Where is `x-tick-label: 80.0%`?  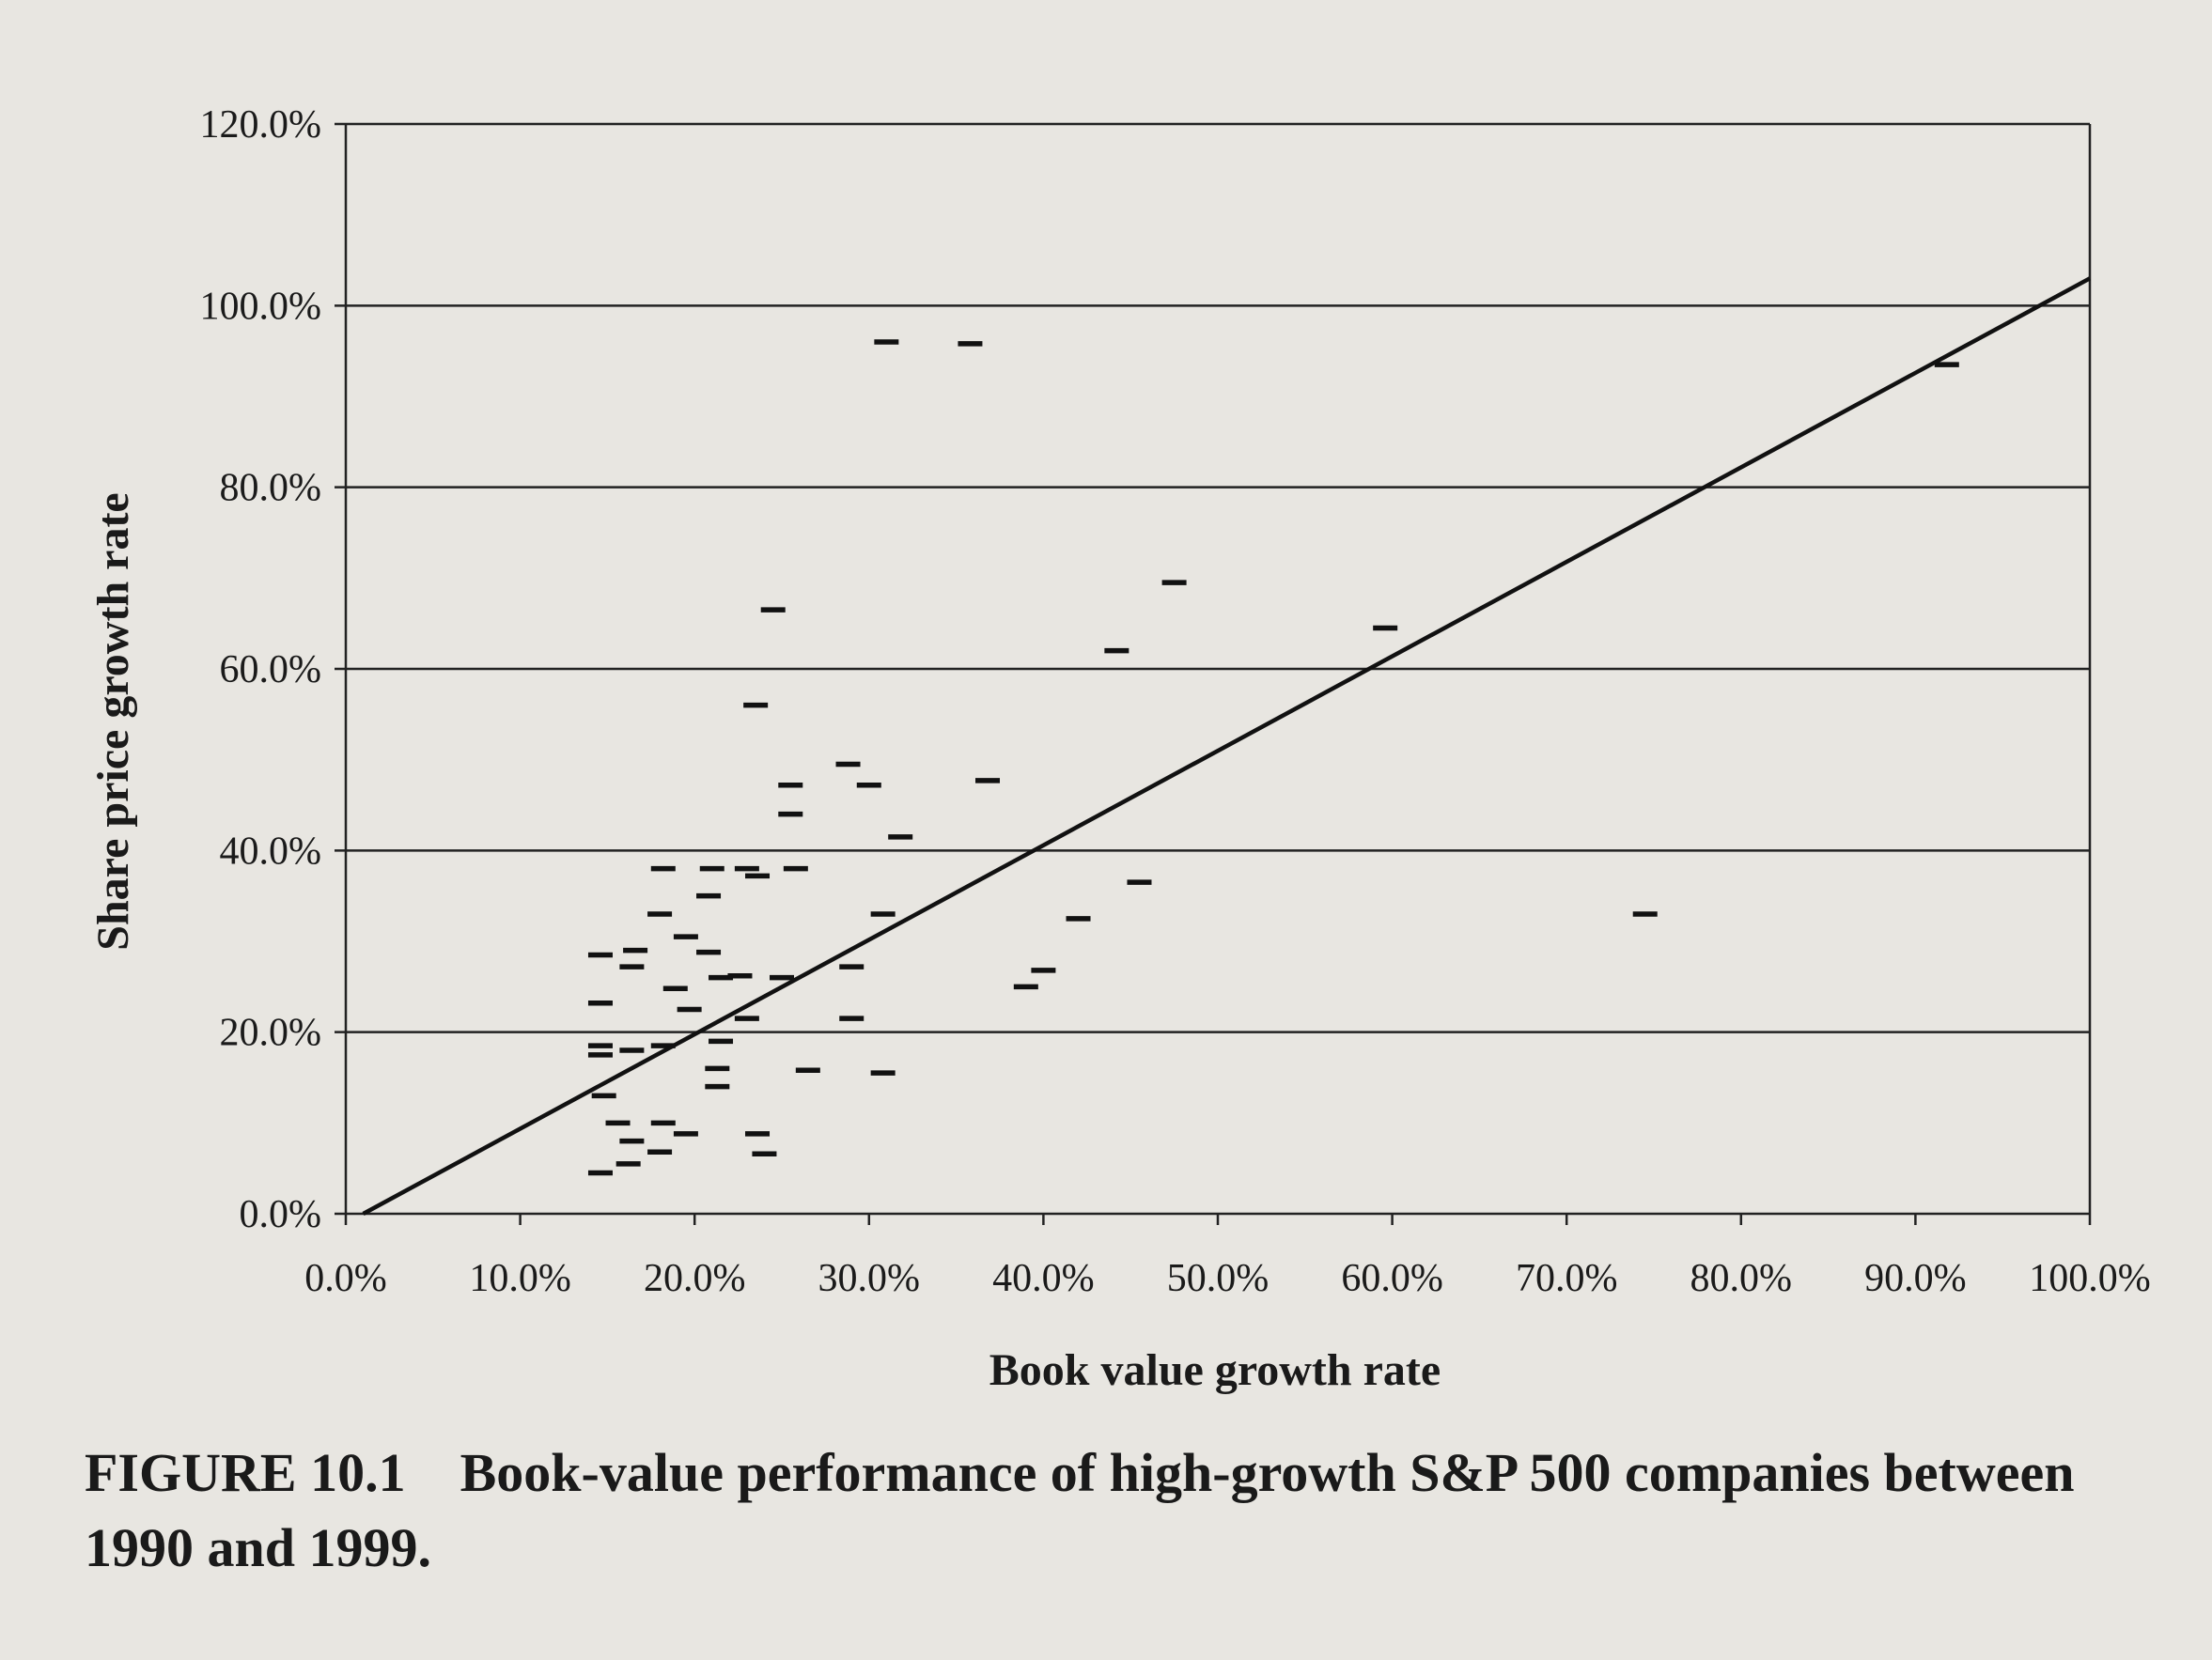 x-tick-label: 80.0% is located at coordinates (1741, 1278).